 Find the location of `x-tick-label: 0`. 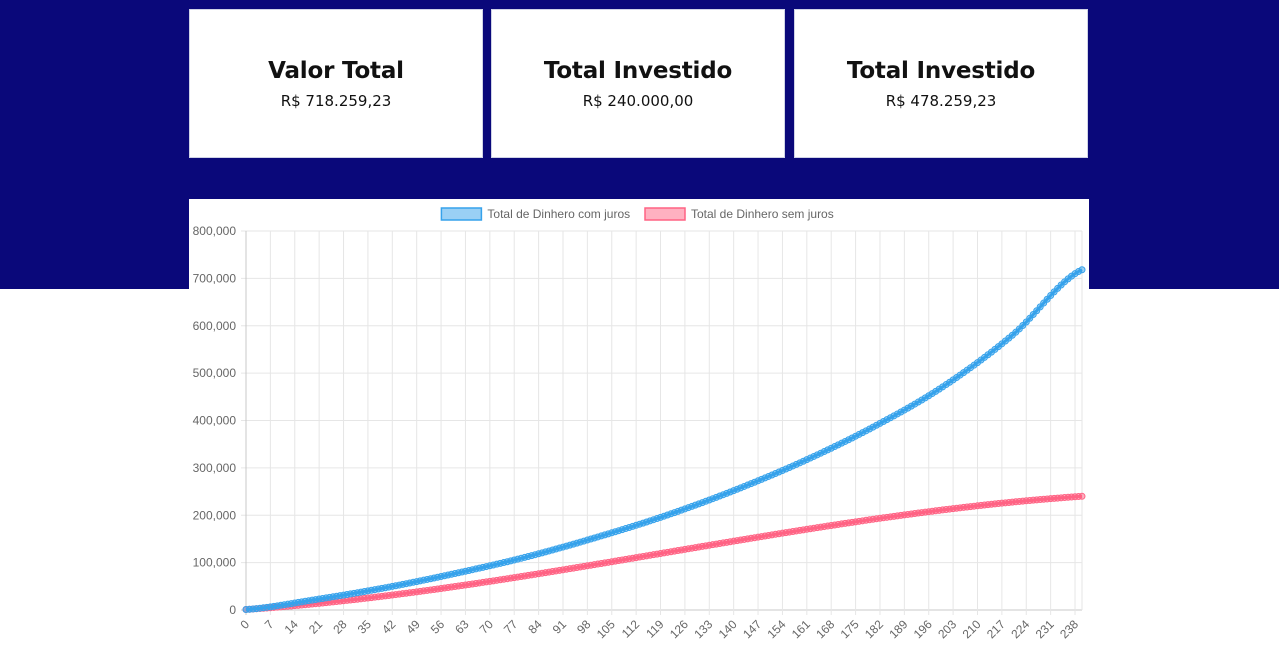

x-tick-label: 0 is located at coordinates (244, 624).